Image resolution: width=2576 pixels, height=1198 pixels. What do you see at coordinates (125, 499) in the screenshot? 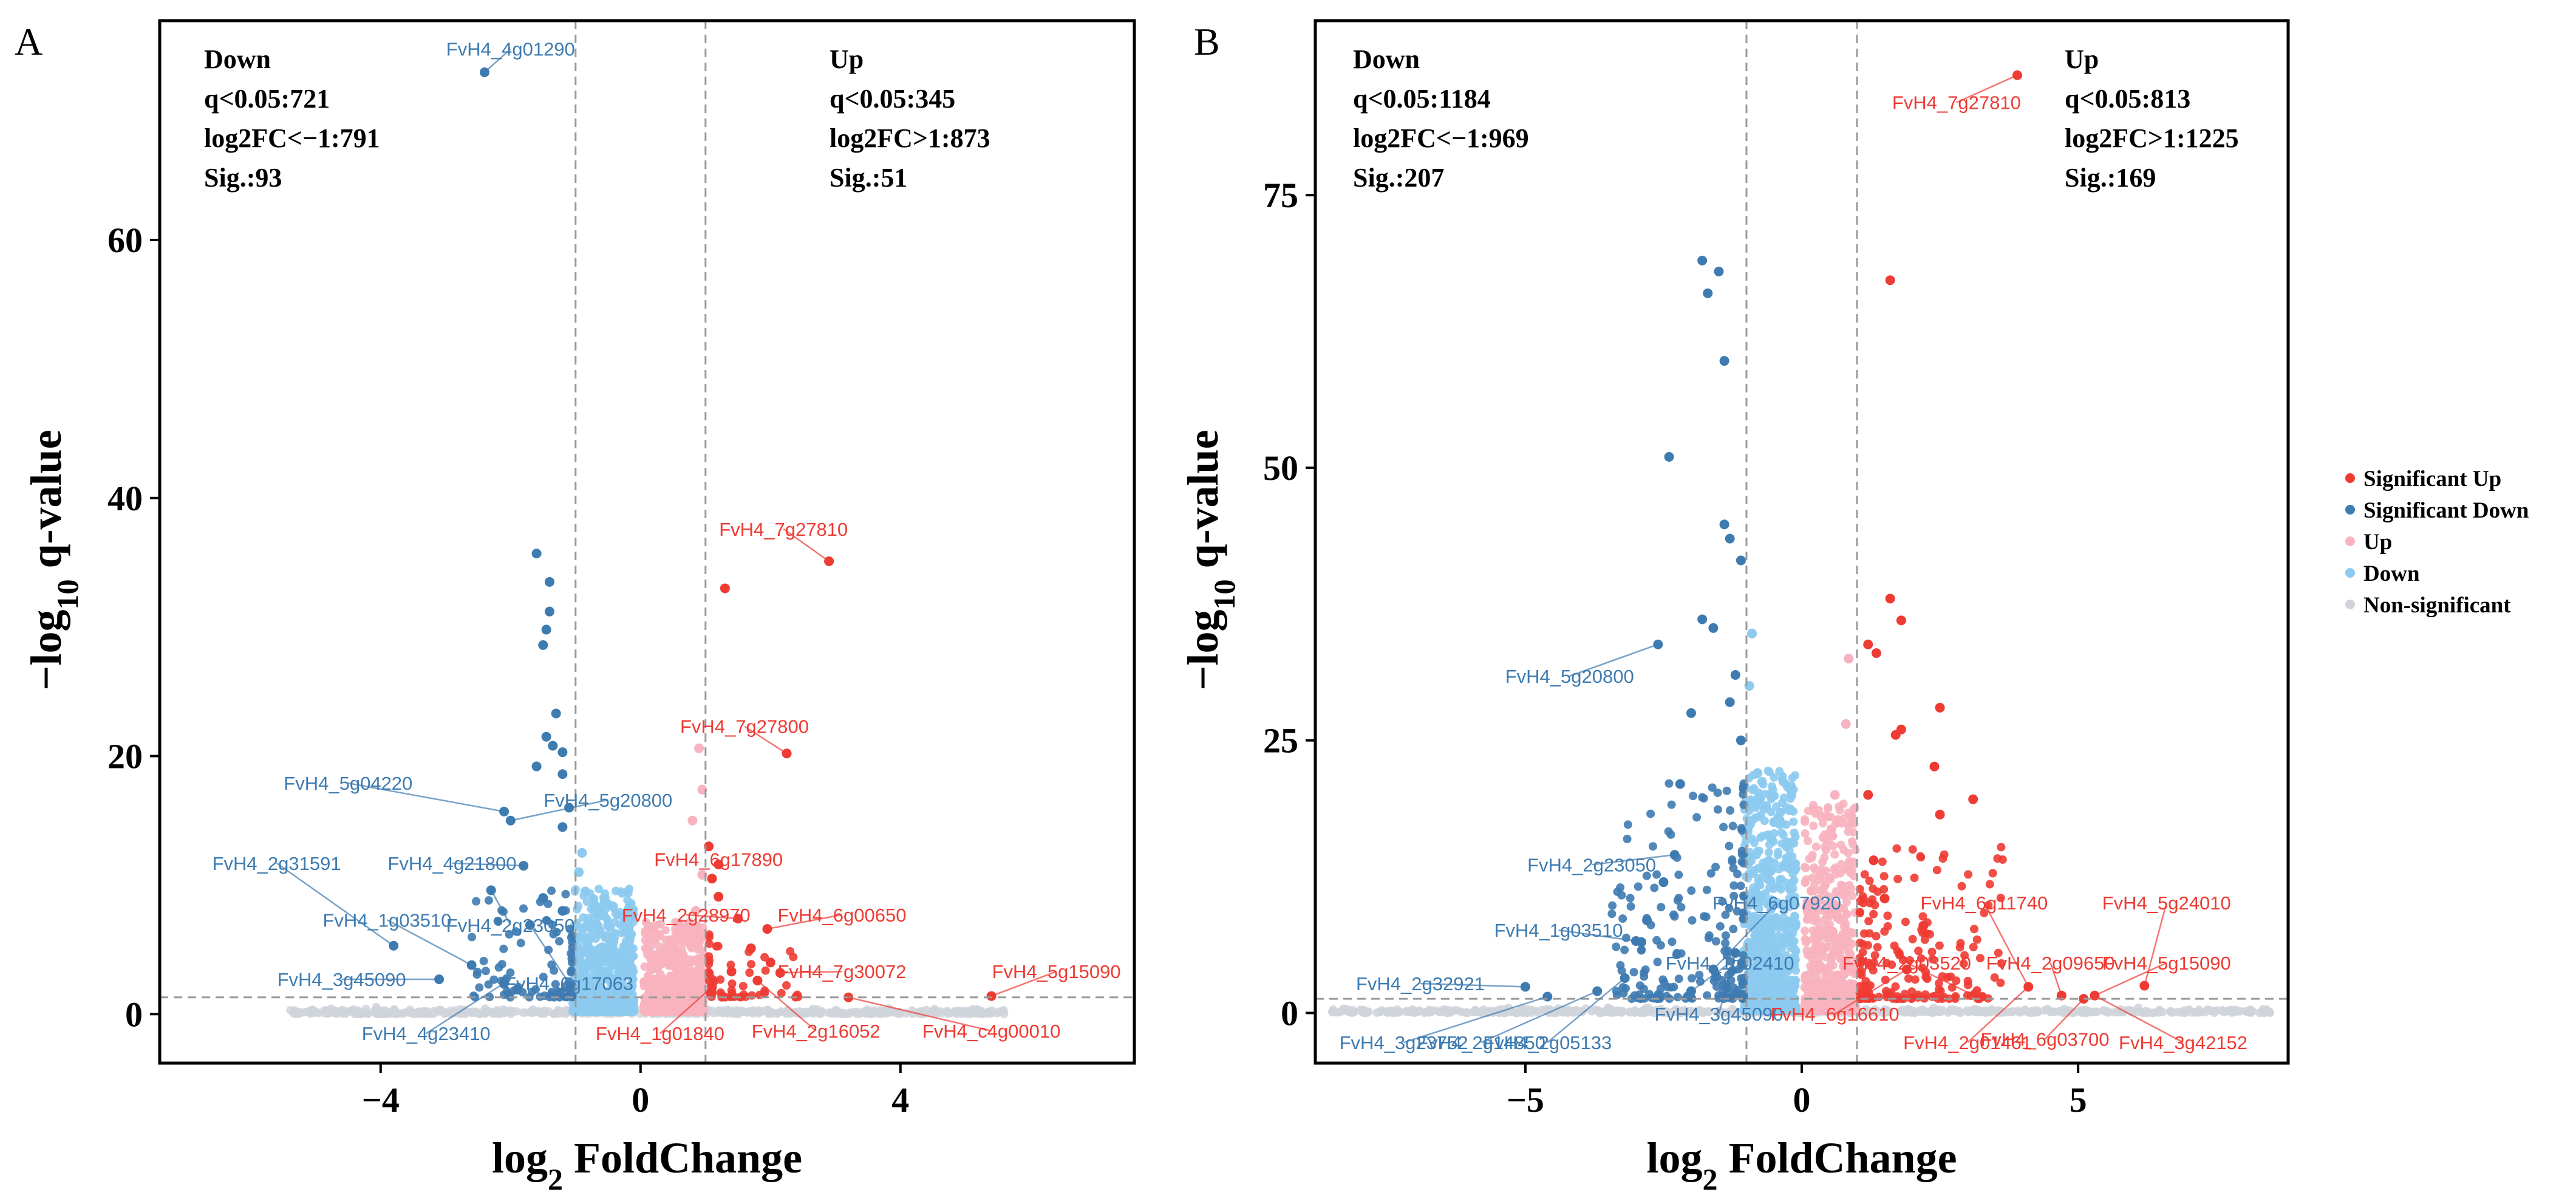
I see `y-tick-label: 40` at bounding box center [125, 499].